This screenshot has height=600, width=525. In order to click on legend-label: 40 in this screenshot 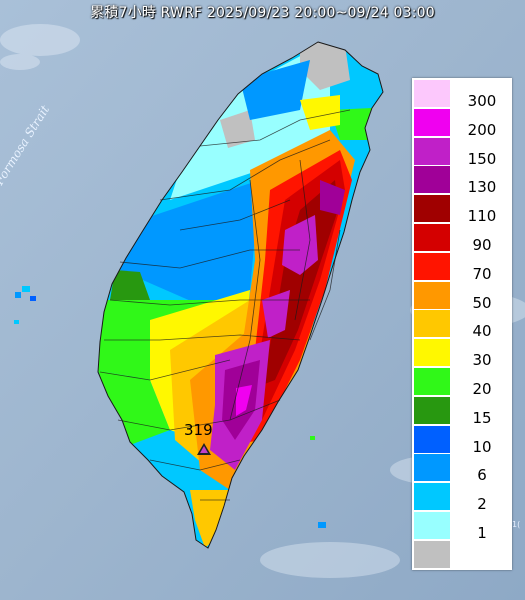, I will do `click(482, 331)`.